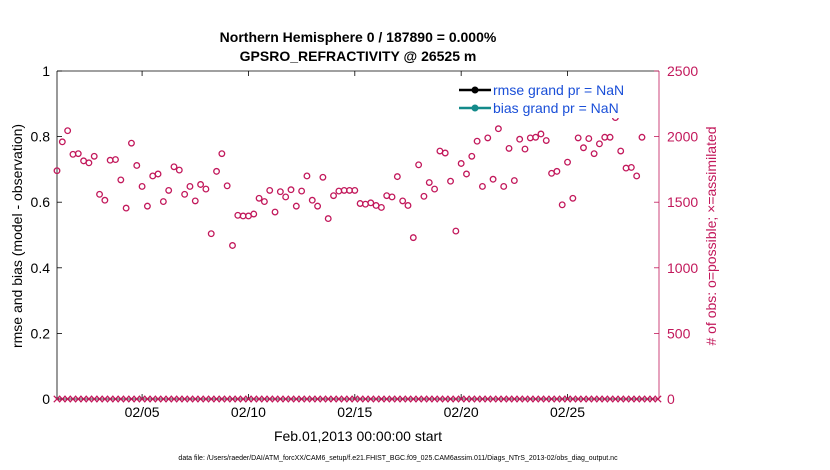  What do you see at coordinates (567, 412) in the screenshot?
I see `x-tick-label: 02/25` at bounding box center [567, 412].